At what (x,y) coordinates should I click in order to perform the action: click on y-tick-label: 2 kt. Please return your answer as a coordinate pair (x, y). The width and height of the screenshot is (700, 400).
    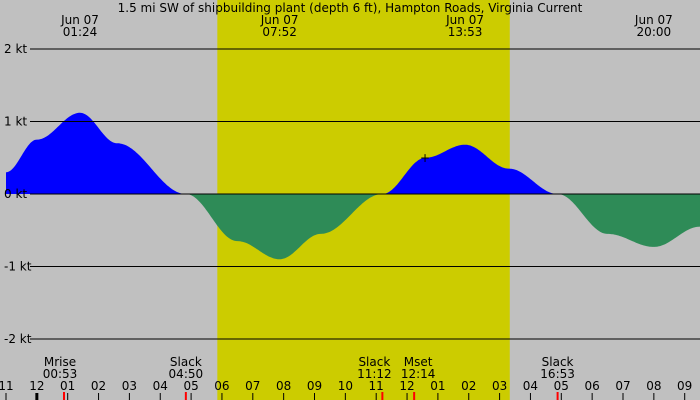
    Looking at the image, I should click on (15, 49).